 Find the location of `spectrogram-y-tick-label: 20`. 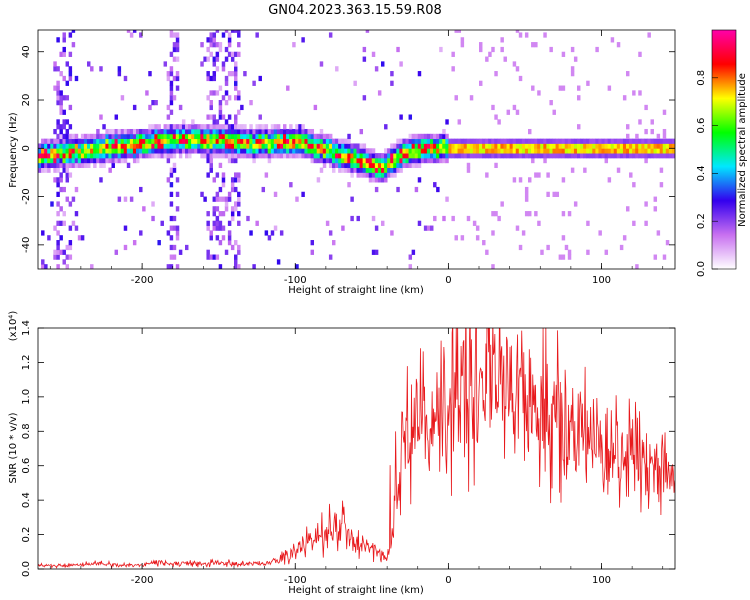

spectrogram-y-tick-label: 20 is located at coordinates (26, 100).